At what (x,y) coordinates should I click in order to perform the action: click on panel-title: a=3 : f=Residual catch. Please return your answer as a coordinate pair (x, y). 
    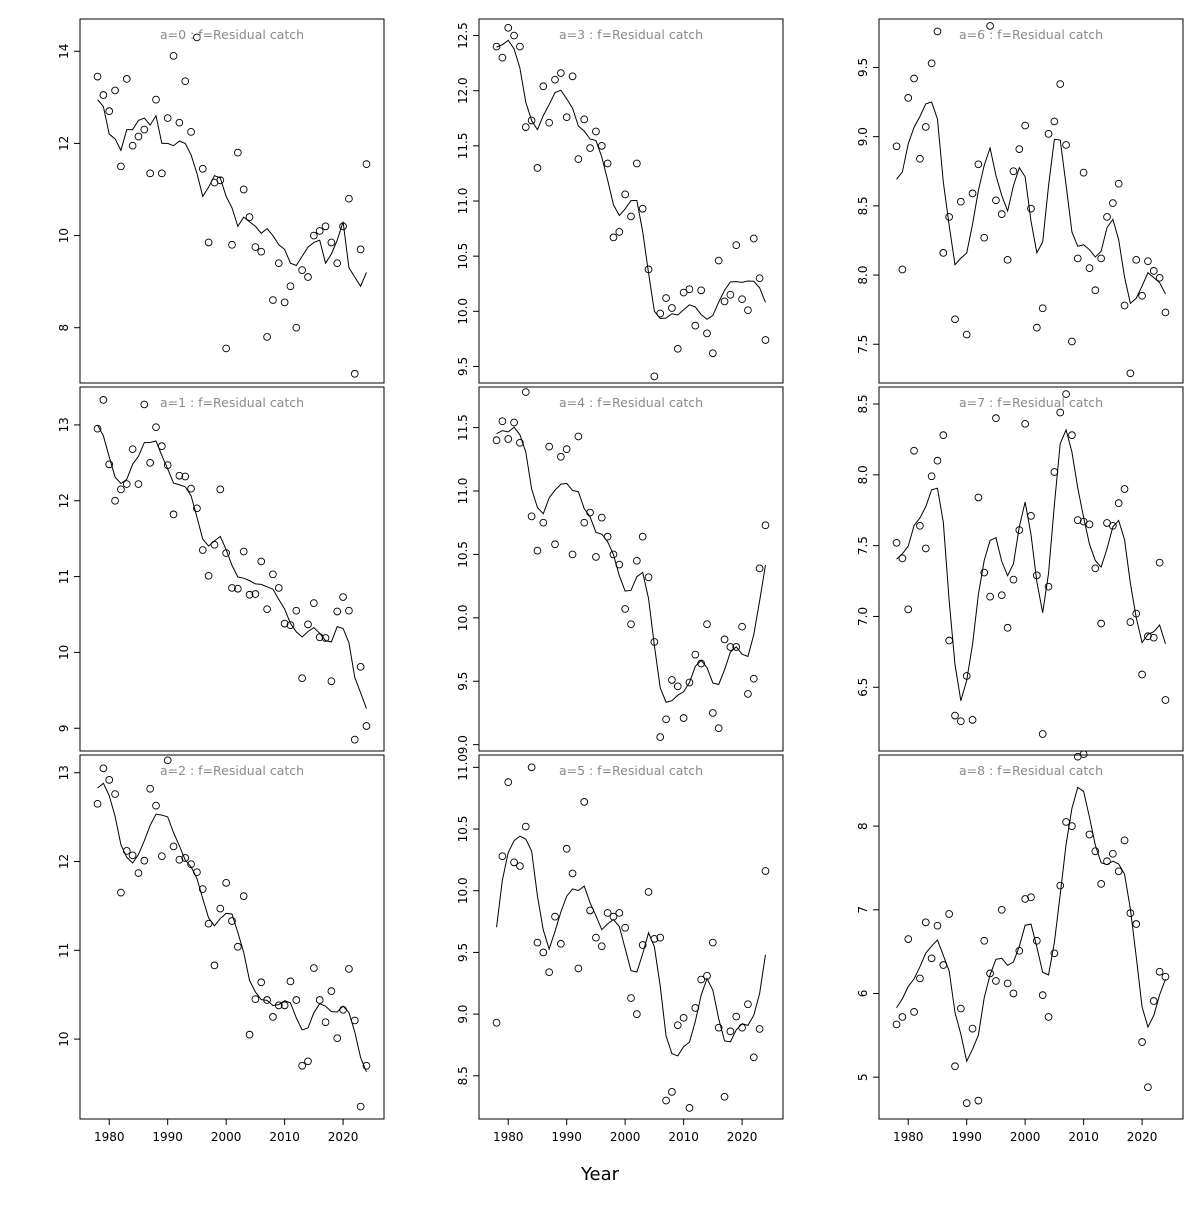
    Looking at the image, I should click on (631, 34).